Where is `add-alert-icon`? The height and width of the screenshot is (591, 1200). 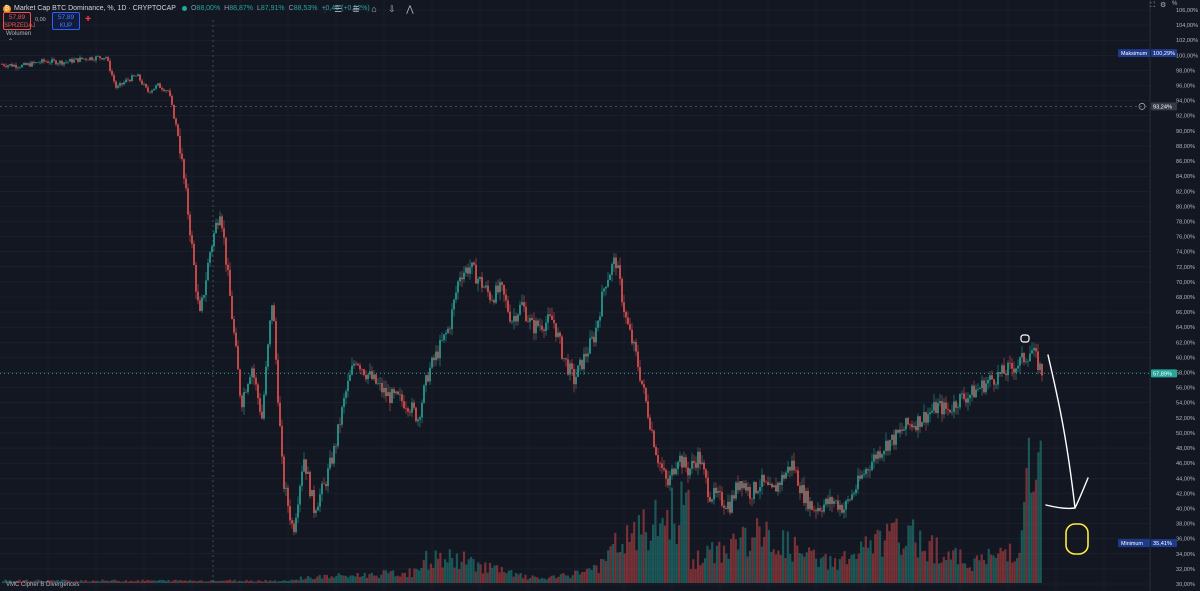
add-alert-icon is located at coordinates (1142, 106).